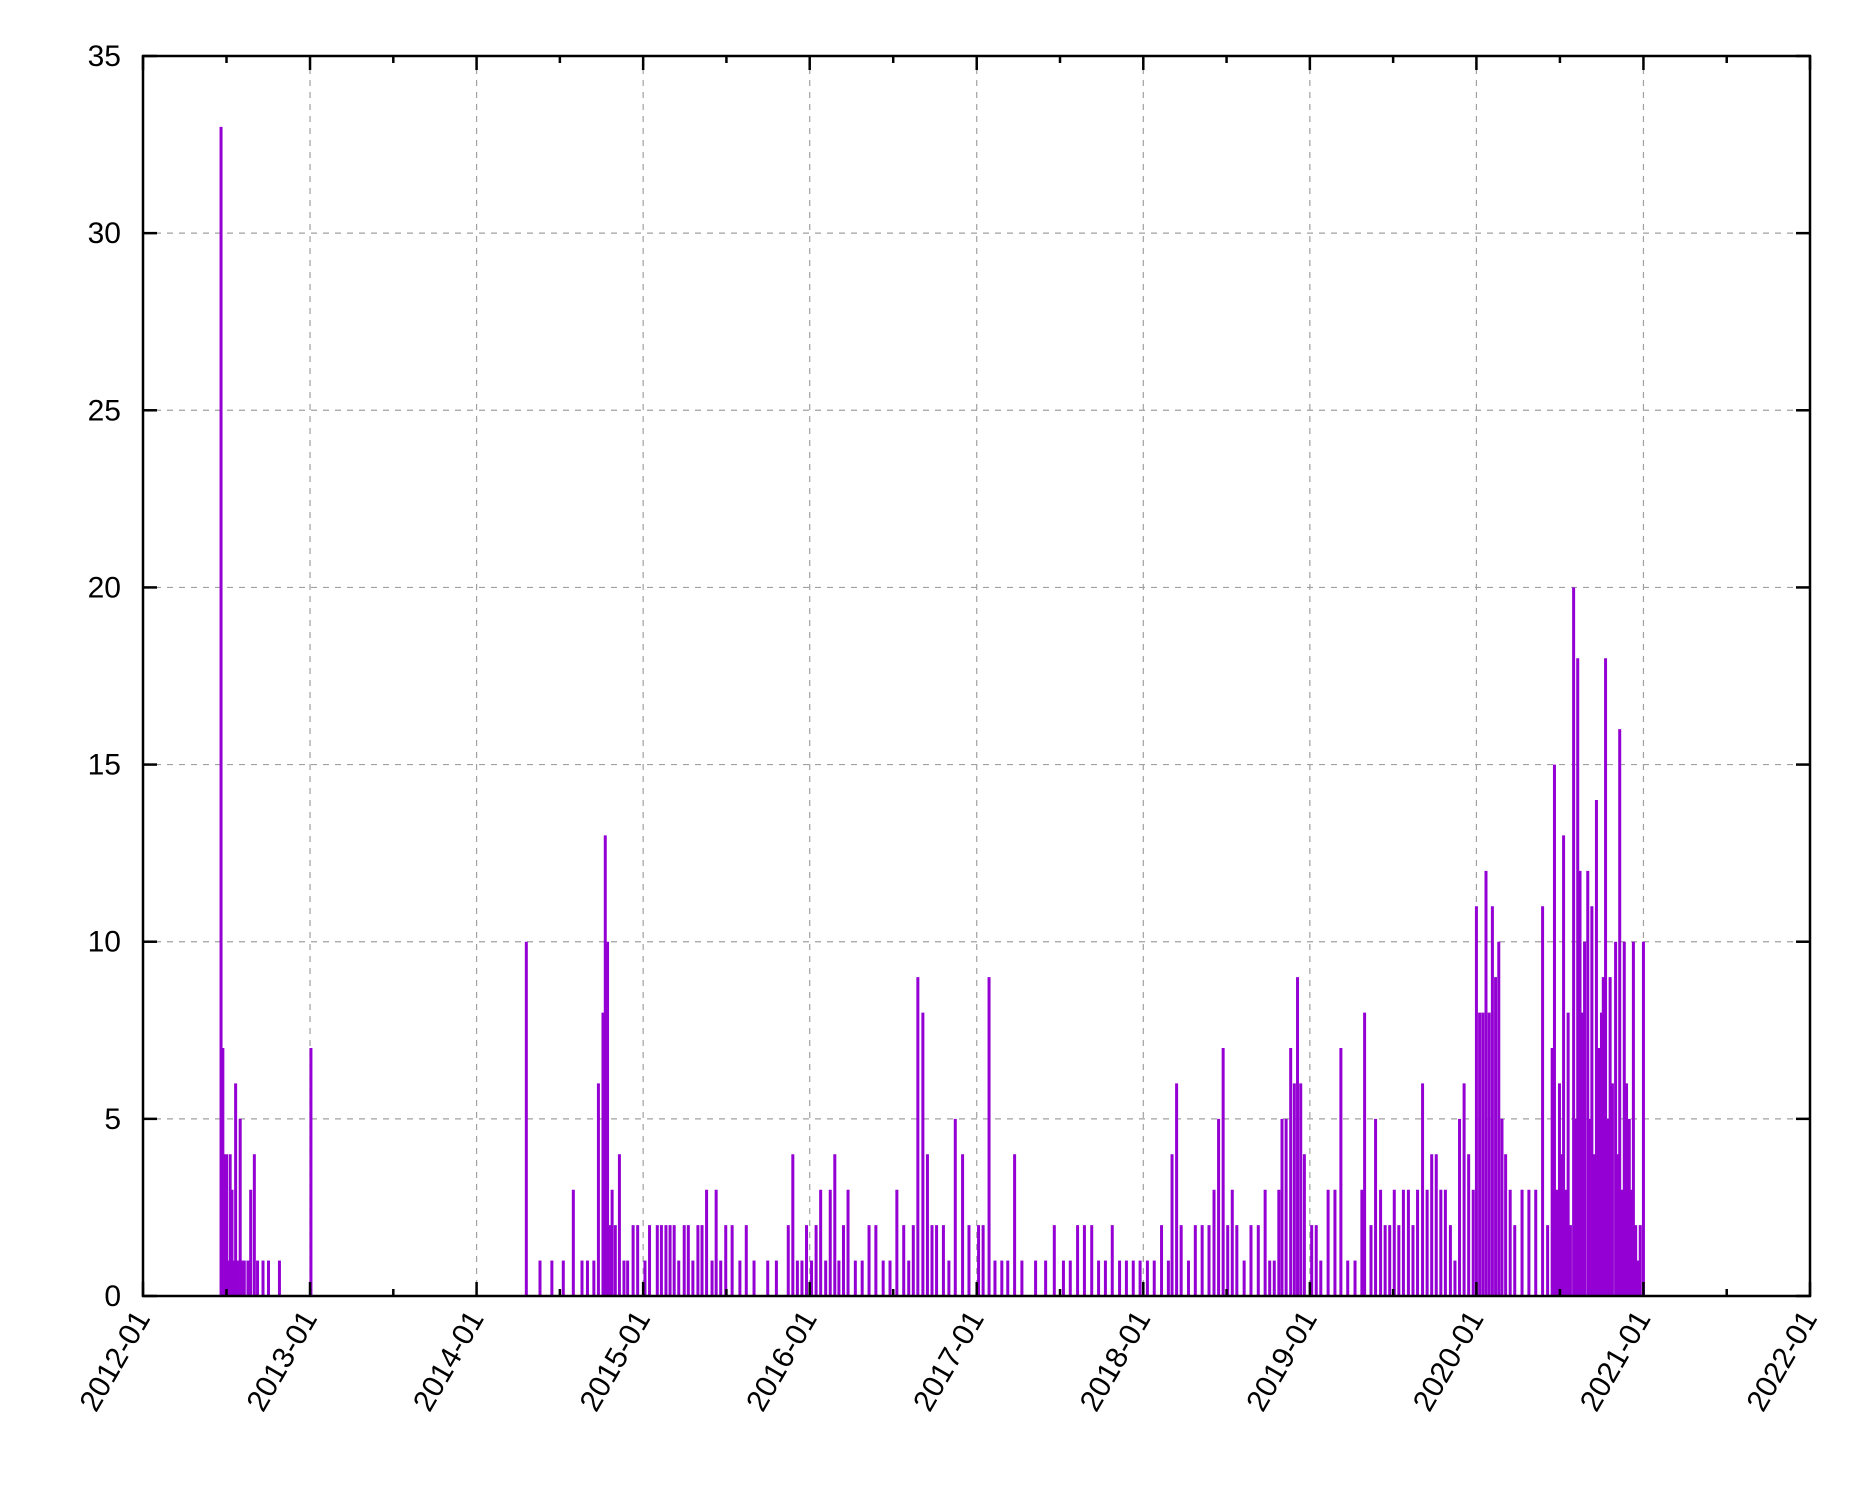  What do you see at coordinates (104, 765) in the screenshot?
I see `y-tick-label: 15` at bounding box center [104, 765].